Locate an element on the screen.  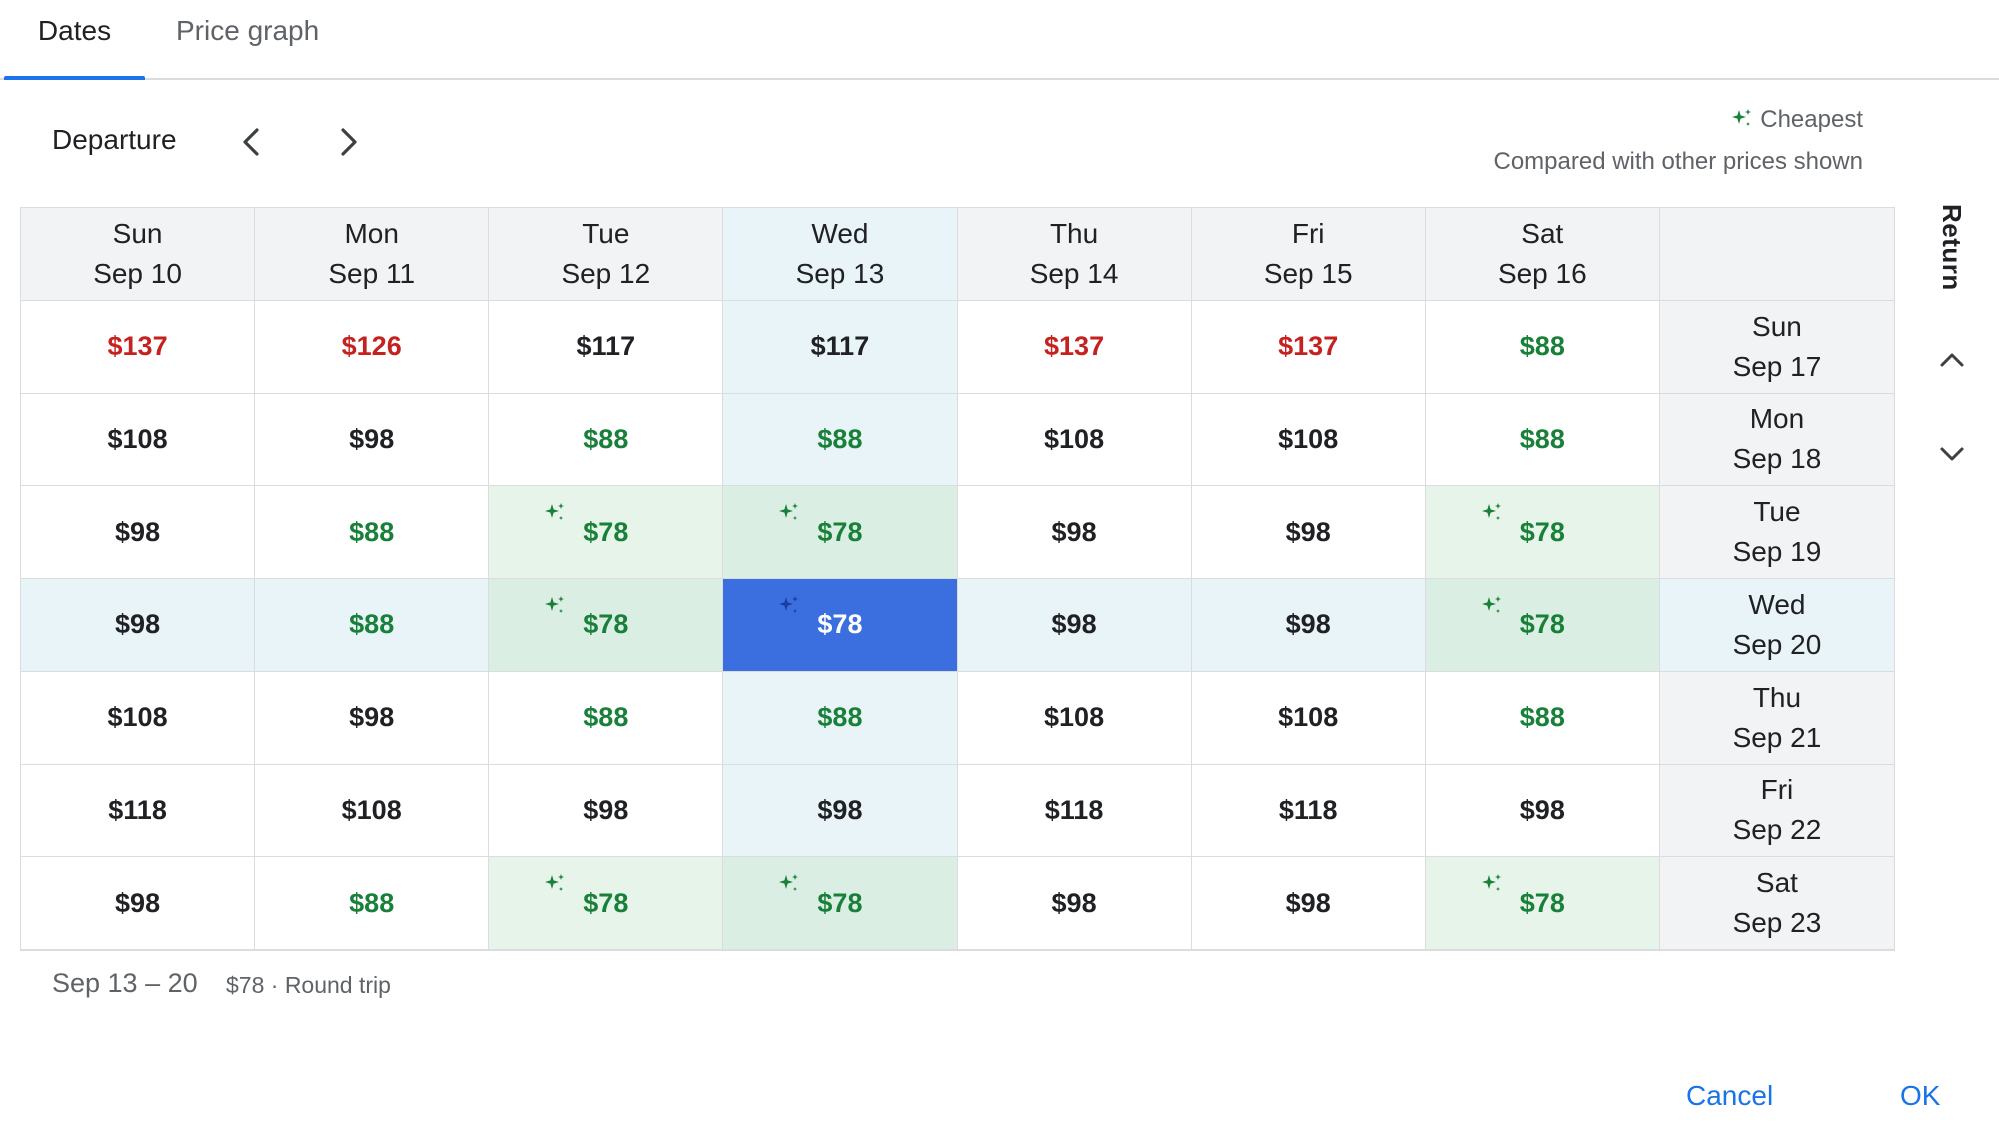
header-date: Sep 17 is located at coordinates (1777, 366).